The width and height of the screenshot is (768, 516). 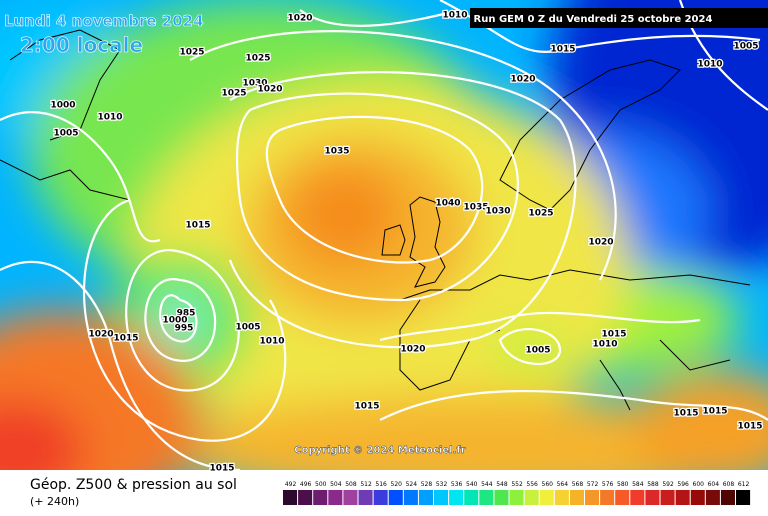 I want to click on scale-label: 556, so click(x=532, y=484).